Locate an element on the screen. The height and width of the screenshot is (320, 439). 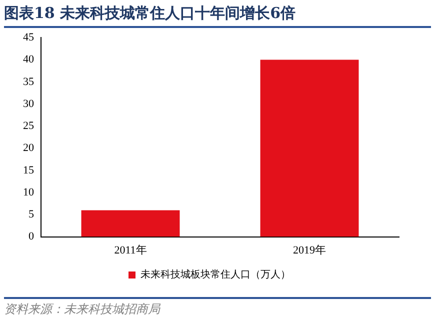
y-tick-label: 0 is located at coordinates (31, 236).